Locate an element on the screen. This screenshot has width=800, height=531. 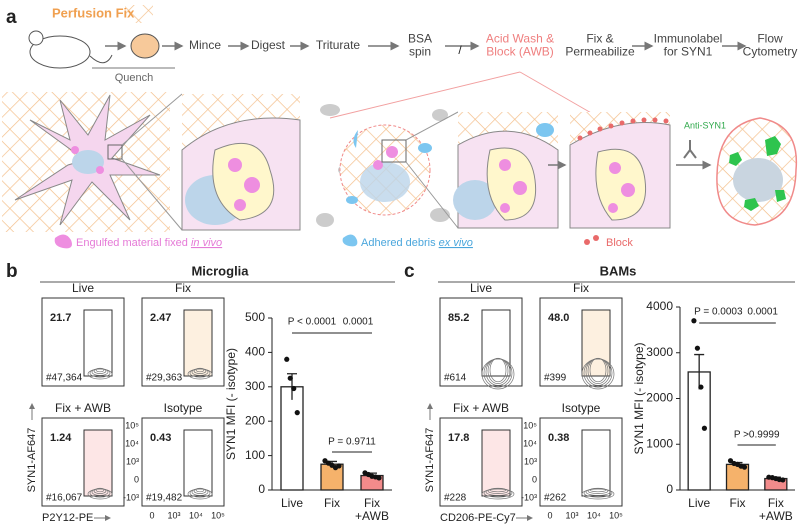
step-label: Cytometry is located at coordinates (770, 52).